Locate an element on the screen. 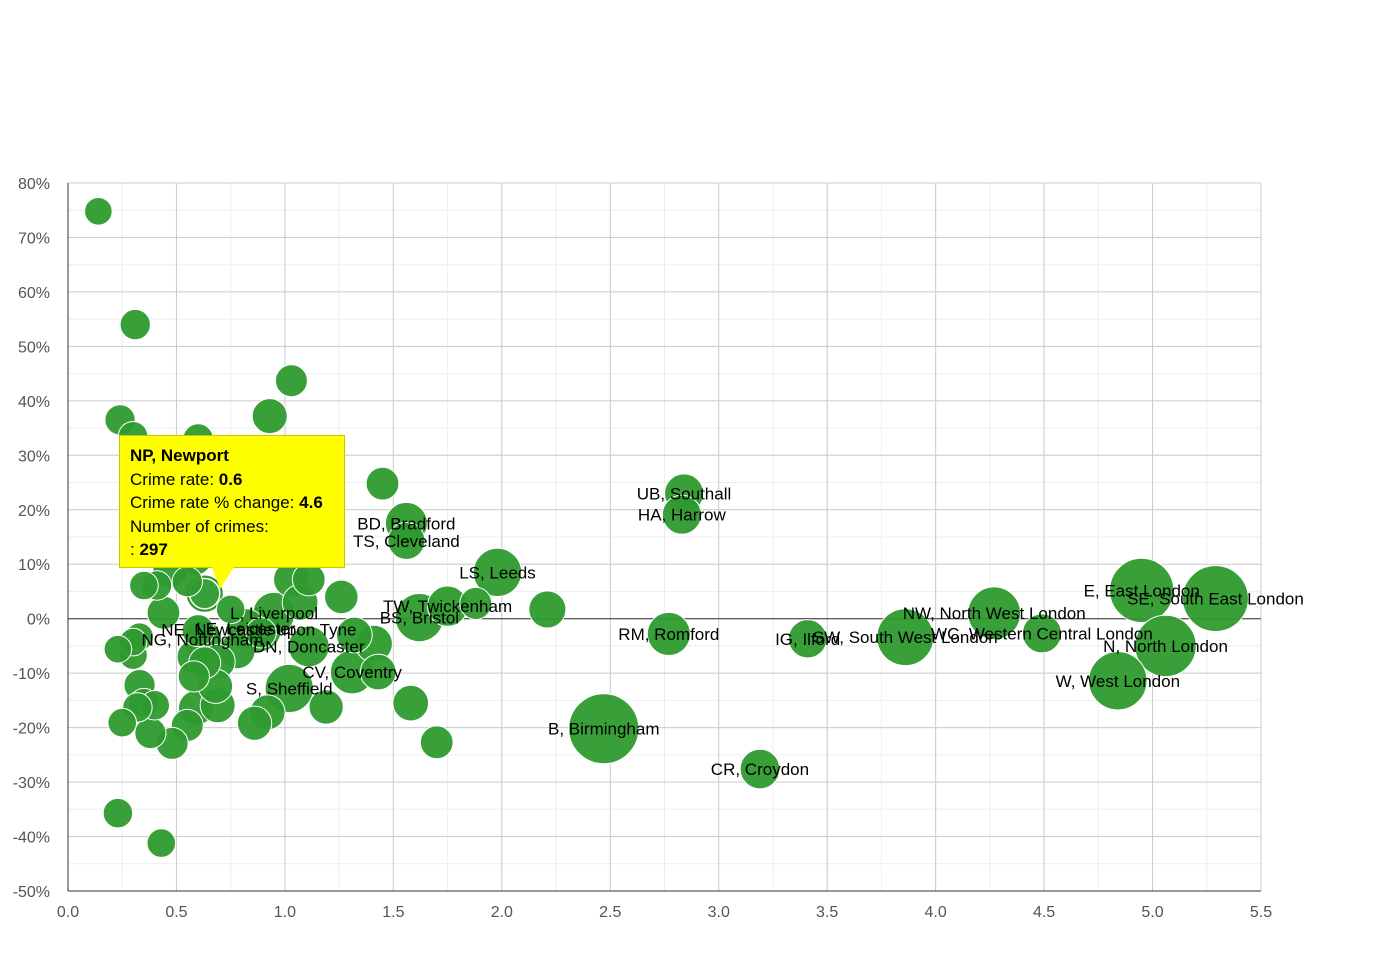  bubble-label: CR, Croydon is located at coordinates (760, 769).